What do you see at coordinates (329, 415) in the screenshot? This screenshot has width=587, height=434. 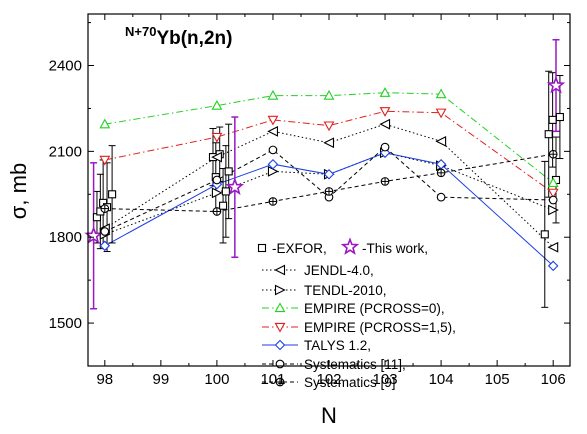 I see `x-axis-label: N` at bounding box center [329, 415].